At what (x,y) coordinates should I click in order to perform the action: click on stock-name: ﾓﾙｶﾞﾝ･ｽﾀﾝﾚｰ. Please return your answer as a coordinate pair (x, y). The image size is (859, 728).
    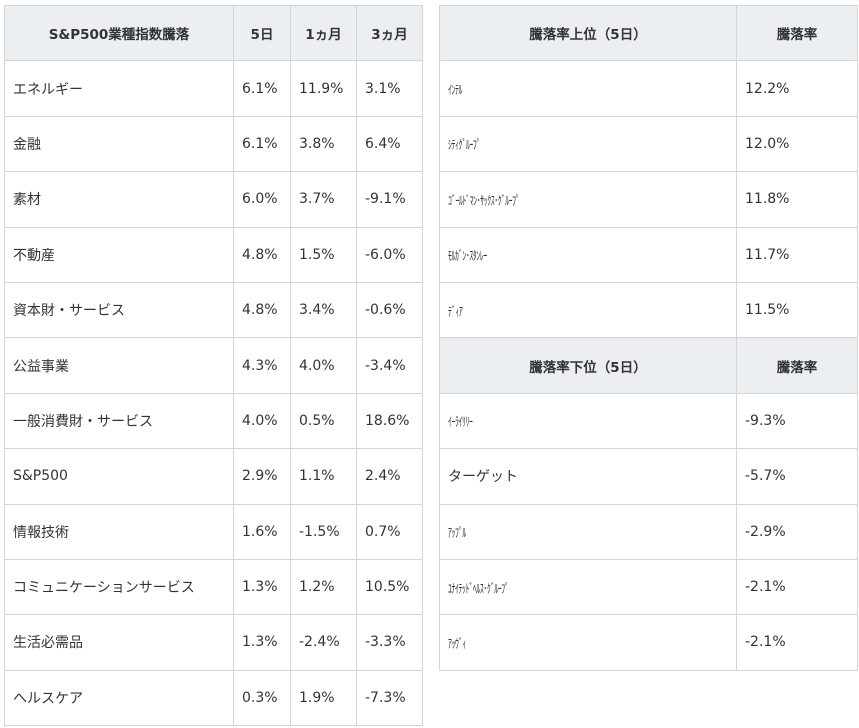
    Looking at the image, I should click on (588, 254).